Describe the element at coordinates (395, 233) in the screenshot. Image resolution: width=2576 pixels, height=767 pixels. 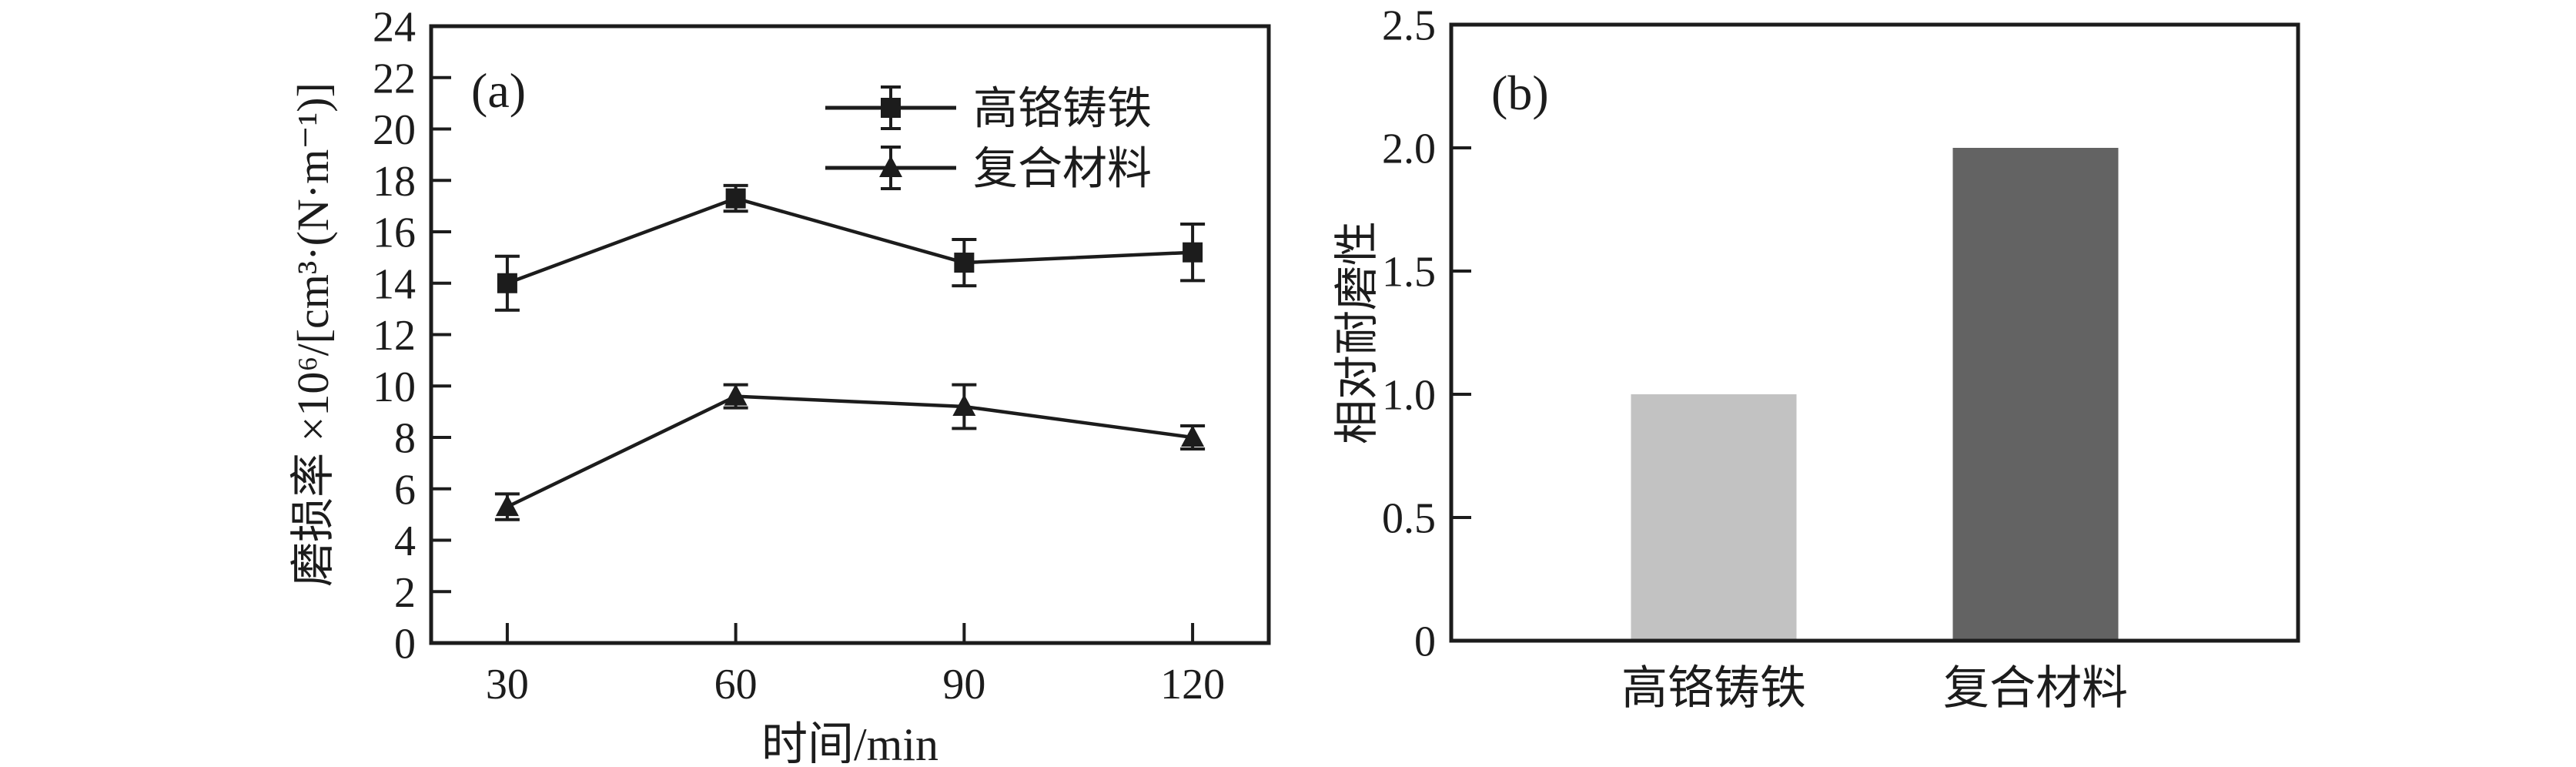
I see `y-tick-label: 16` at that location.